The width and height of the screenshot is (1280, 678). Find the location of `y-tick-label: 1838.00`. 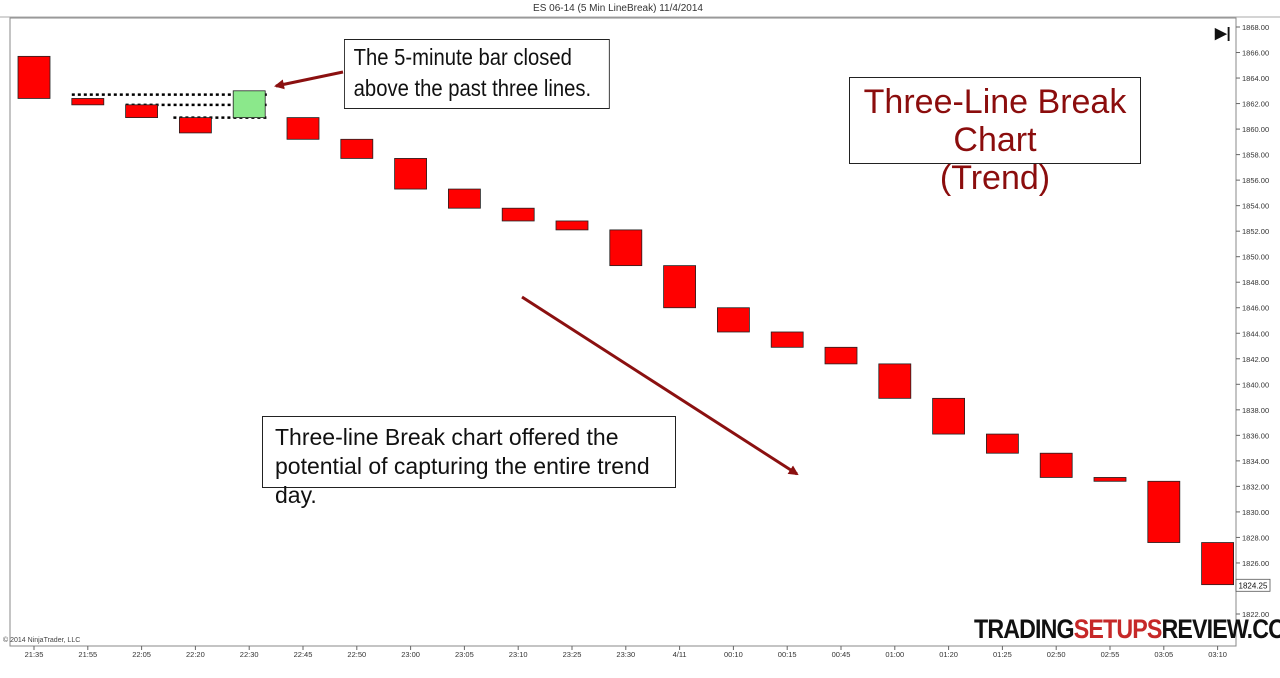

y-tick-label: 1838.00 is located at coordinates (1255, 410).